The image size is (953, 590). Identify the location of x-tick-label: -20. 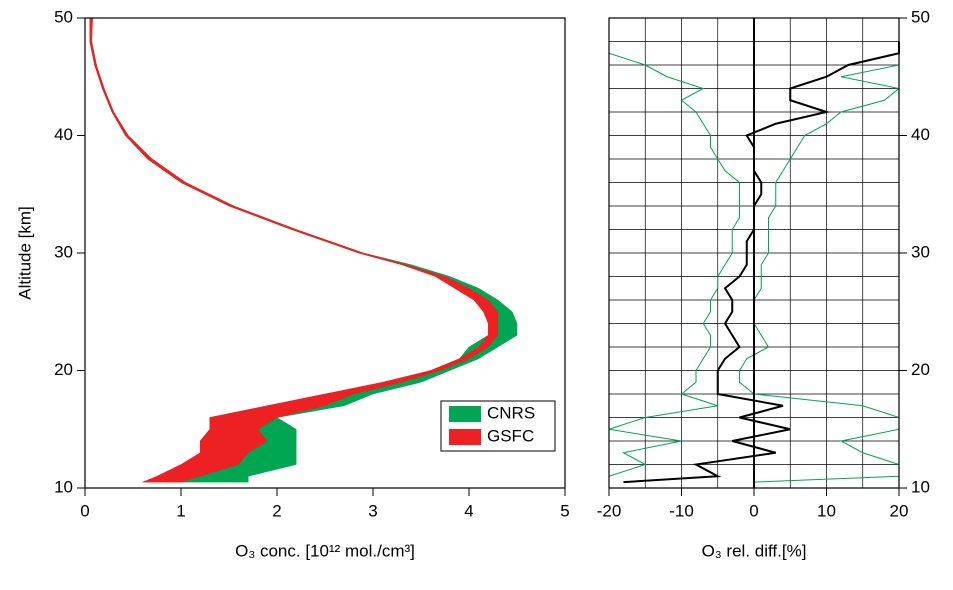
(609, 510).